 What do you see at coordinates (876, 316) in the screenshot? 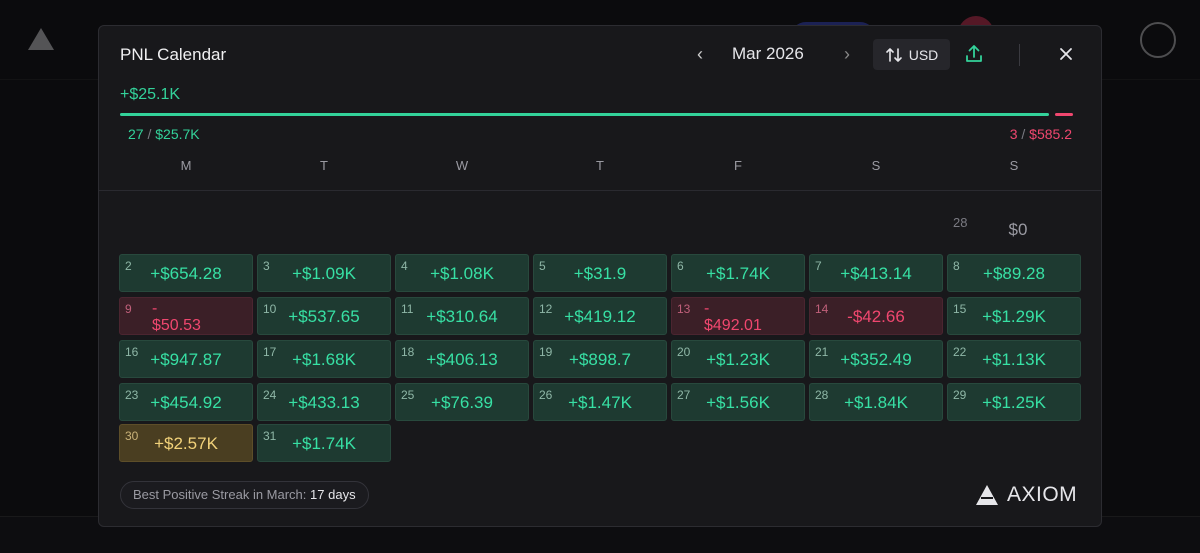
I see `calendar-day-cell: 14 -$42.66` at bounding box center [876, 316].